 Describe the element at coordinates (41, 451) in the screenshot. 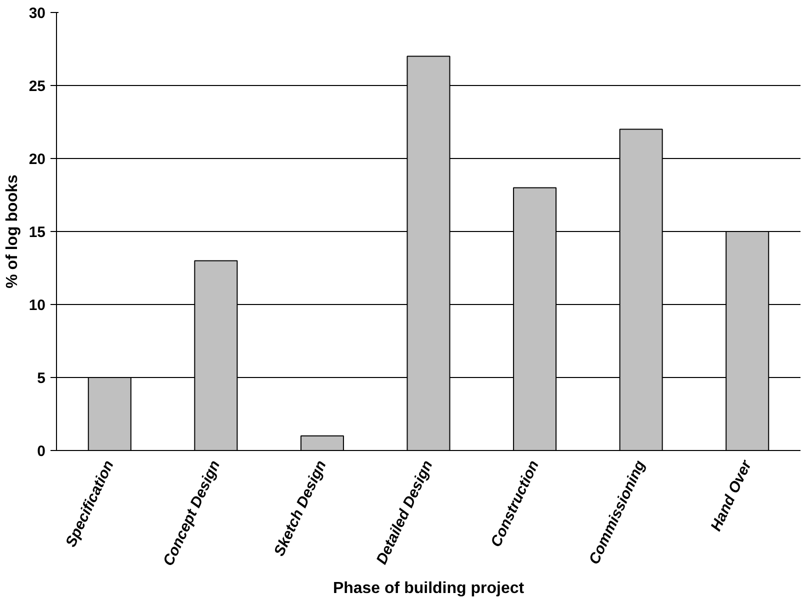

I see `y-tick-label: 0` at that location.